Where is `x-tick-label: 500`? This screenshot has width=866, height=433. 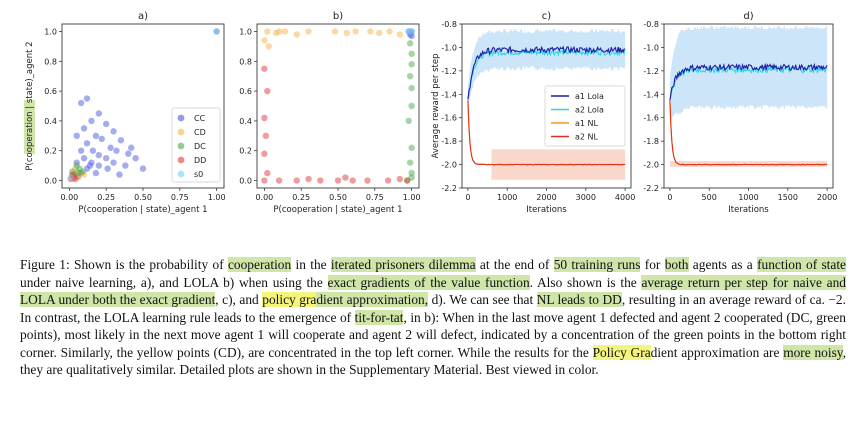 x-tick-label: 500 is located at coordinates (709, 197).